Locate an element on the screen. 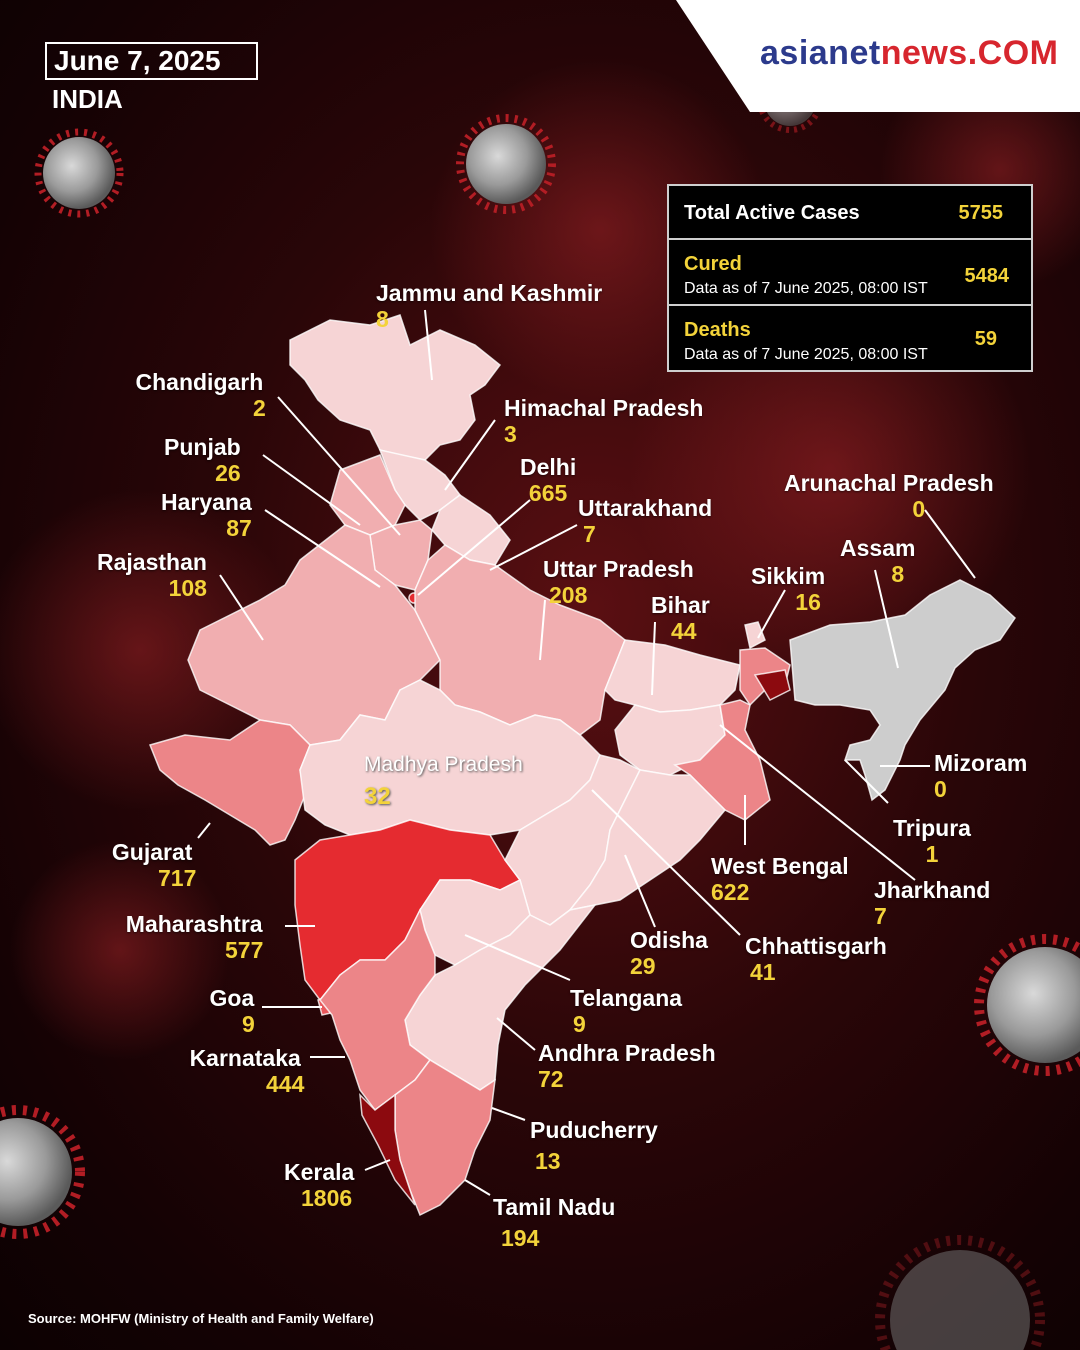 The image size is (1080, 1350). label-madhya-pradesh: Madhya Pradesh 32 is located at coordinates (443, 781).